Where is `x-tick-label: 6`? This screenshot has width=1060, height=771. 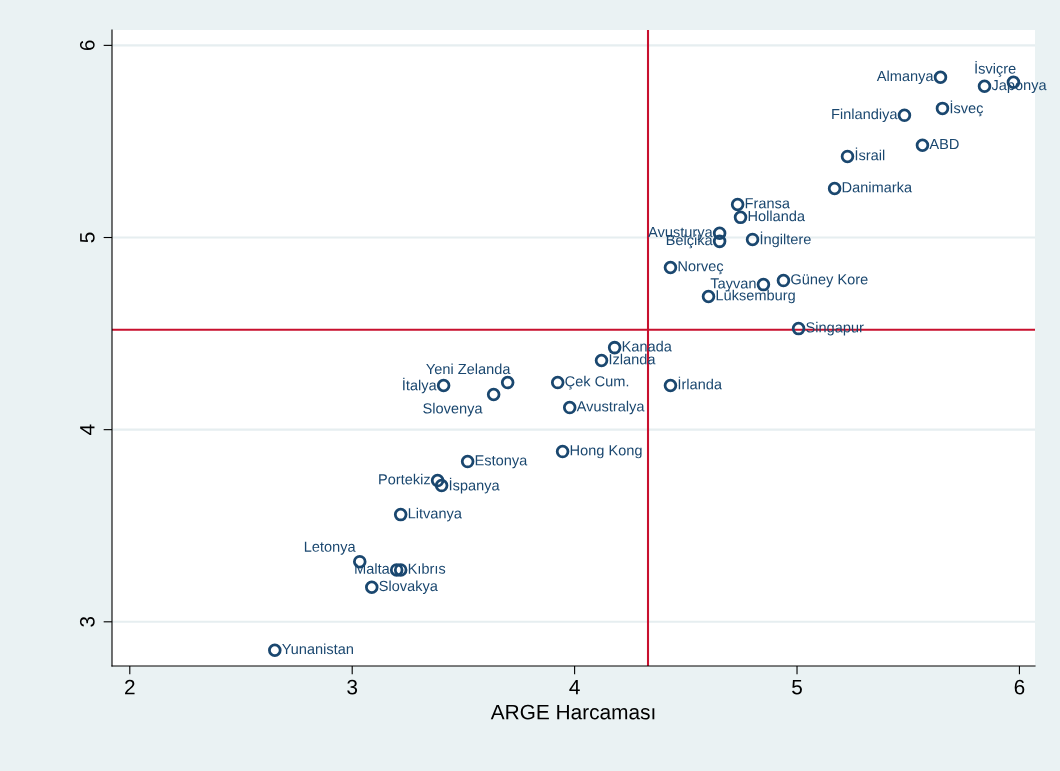 x-tick-label: 6 is located at coordinates (1019, 687).